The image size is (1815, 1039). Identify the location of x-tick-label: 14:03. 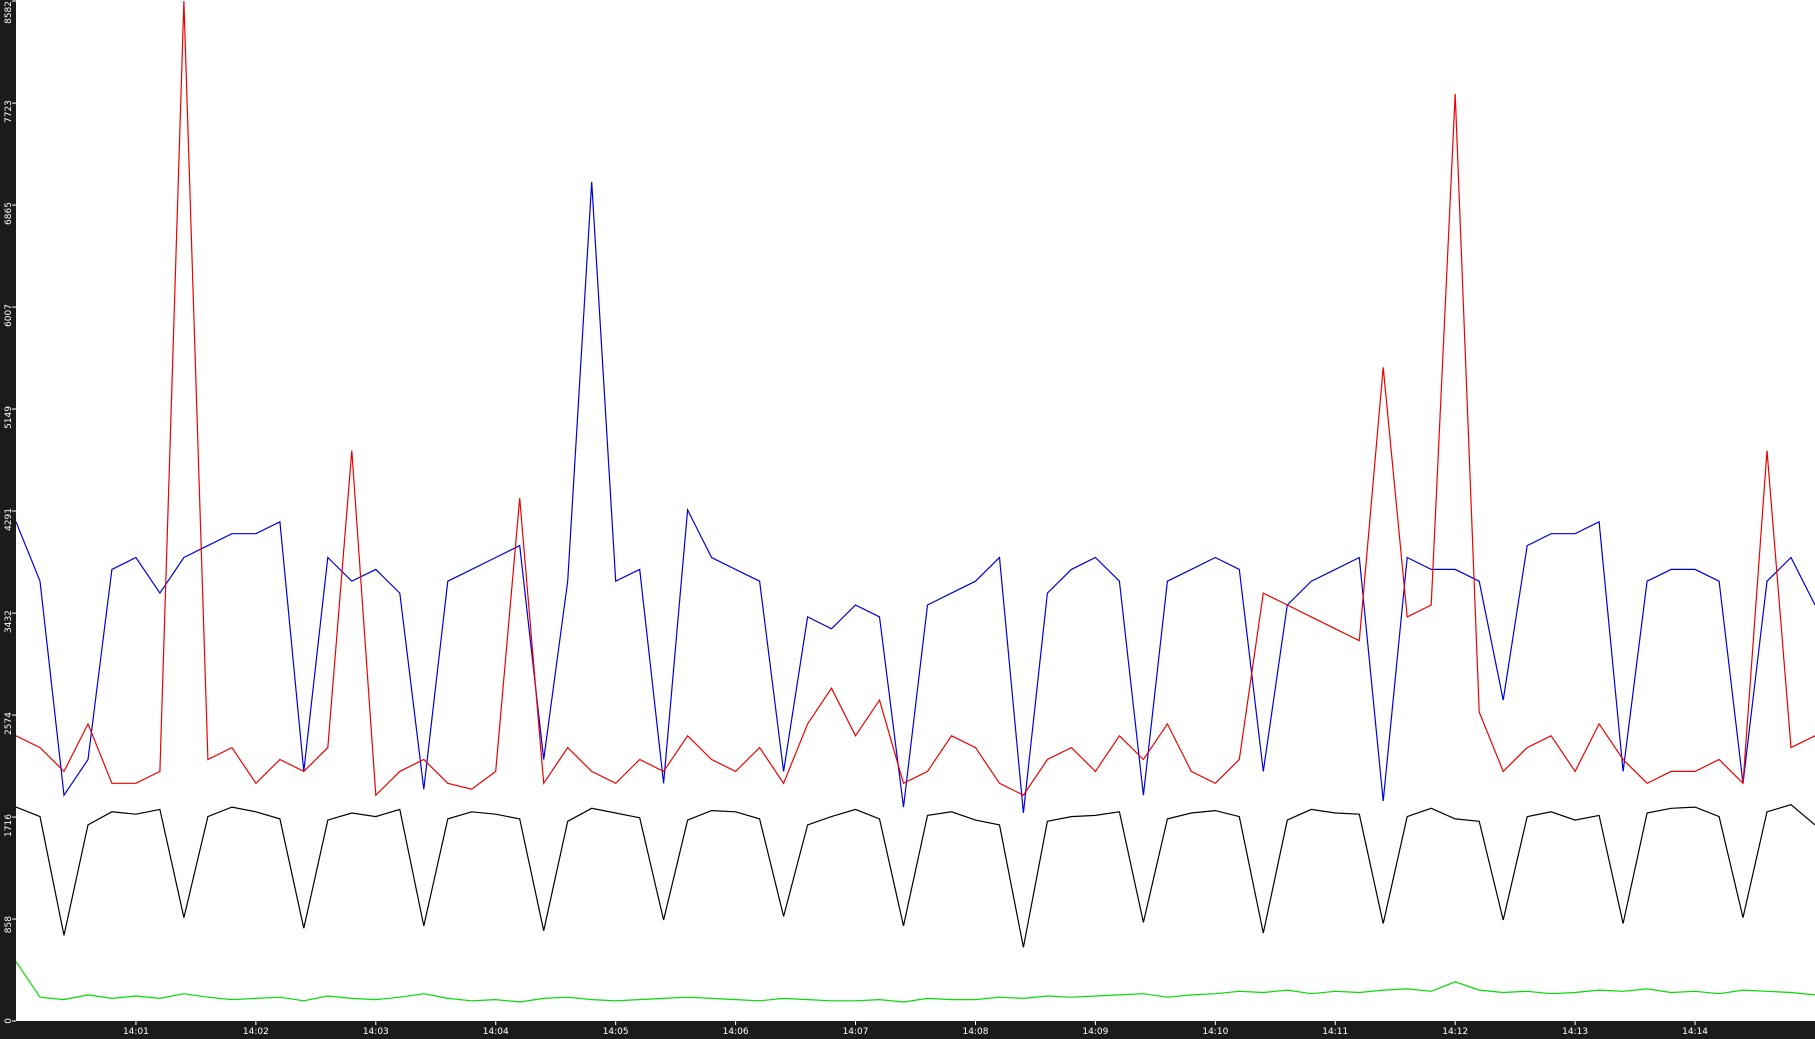
(376, 1032).